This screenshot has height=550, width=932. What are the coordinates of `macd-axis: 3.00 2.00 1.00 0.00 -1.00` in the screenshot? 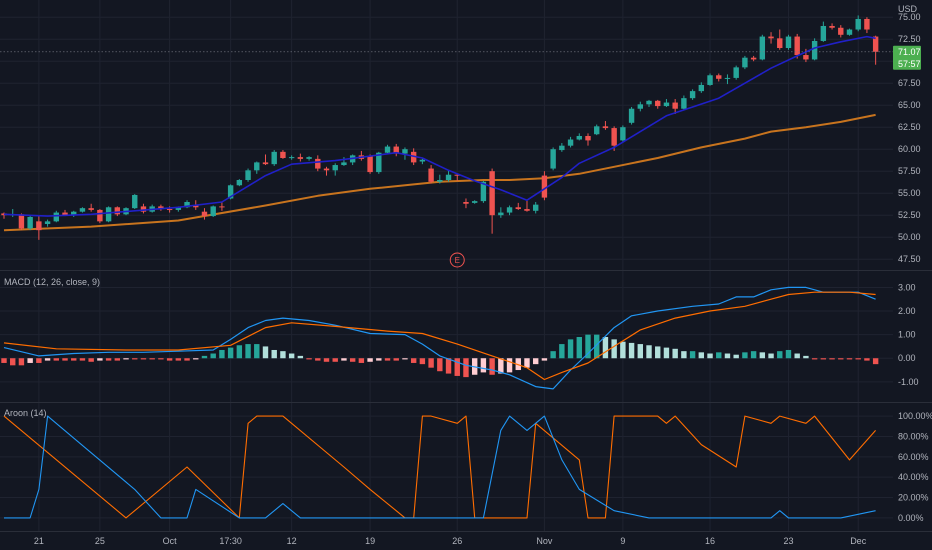 It's located at (908, 334).